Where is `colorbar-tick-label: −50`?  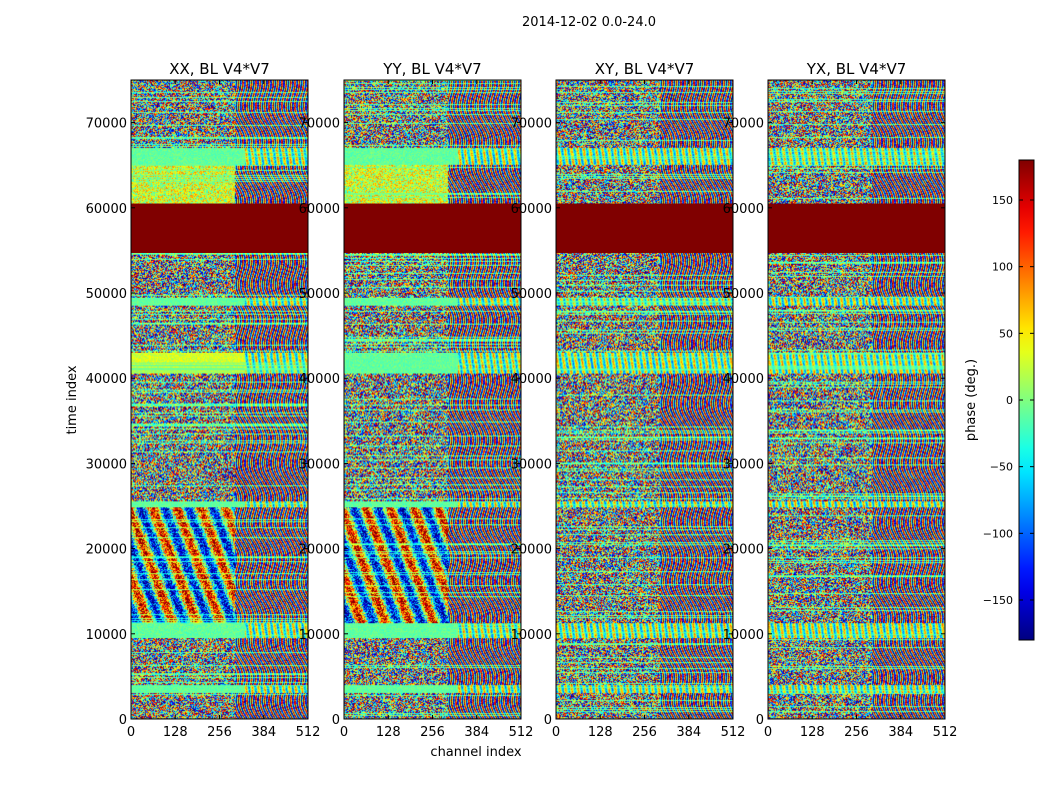
colorbar-tick-label: −50 is located at coordinates (1001, 467).